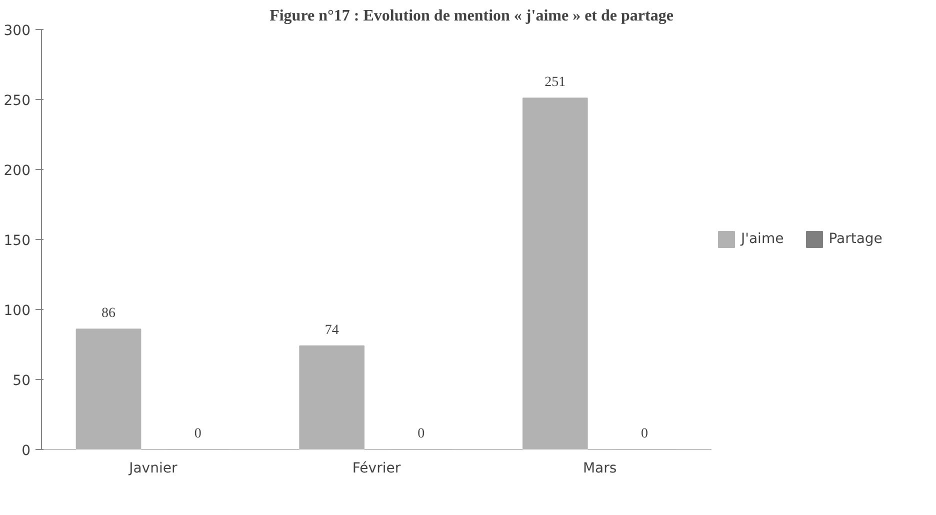  I want to click on x-tick-label: Février, so click(376, 468).